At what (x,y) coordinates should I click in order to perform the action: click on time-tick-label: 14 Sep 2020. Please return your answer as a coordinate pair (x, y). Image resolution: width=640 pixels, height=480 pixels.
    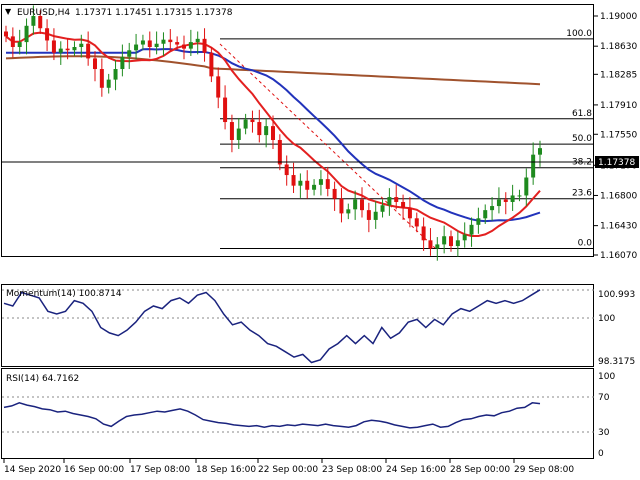
    Looking at the image, I should click on (32, 470).